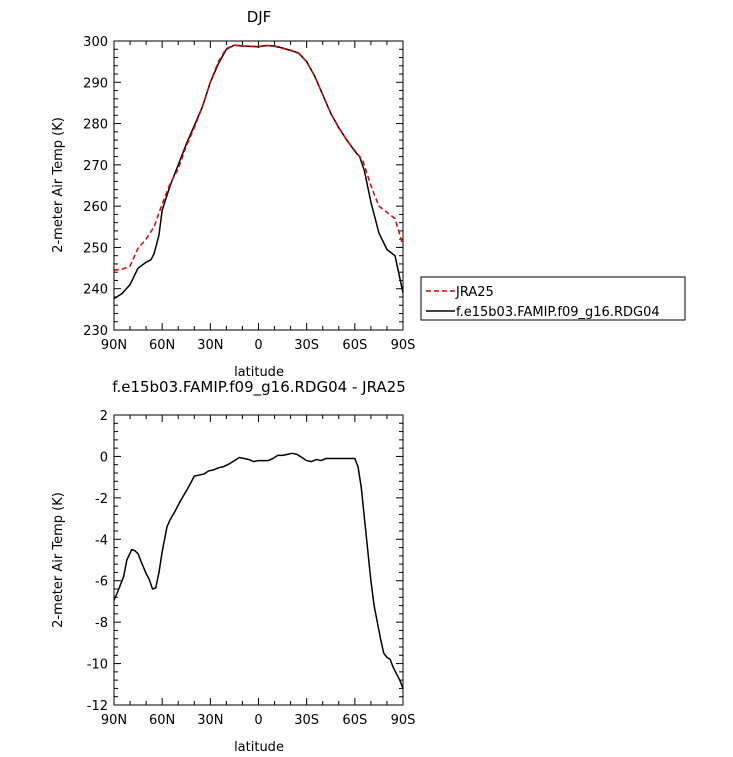  What do you see at coordinates (306, 720) in the screenshot?
I see `bottom-x-tick-label: 30S` at bounding box center [306, 720].